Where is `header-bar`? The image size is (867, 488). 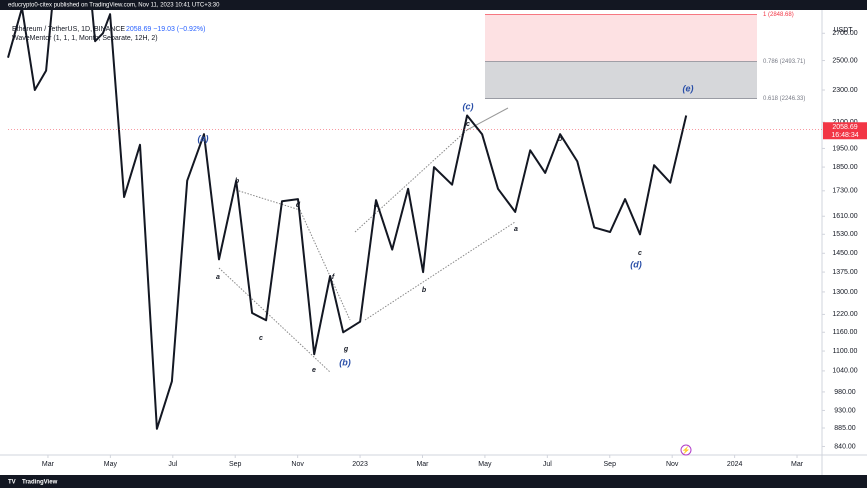 header-bar is located at coordinates (433, 5).